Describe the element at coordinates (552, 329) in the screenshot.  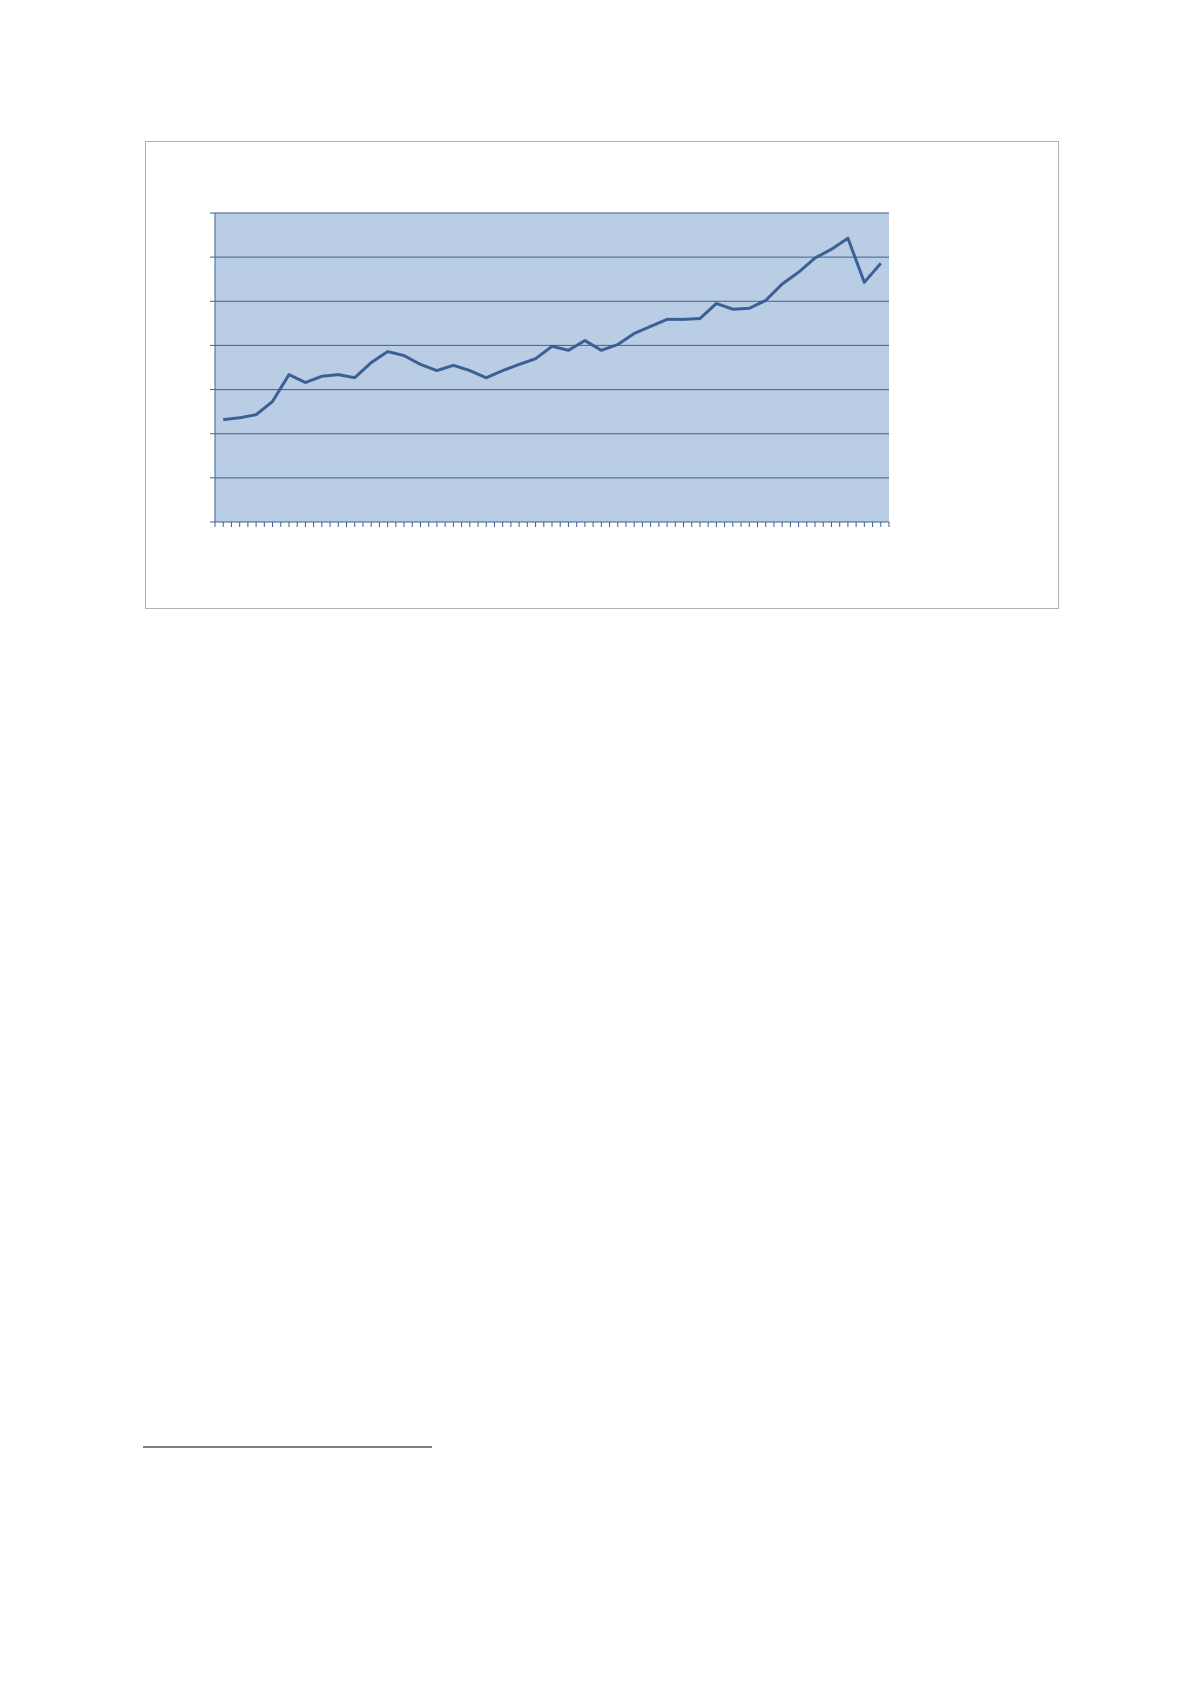
I see `data-line` at that location.